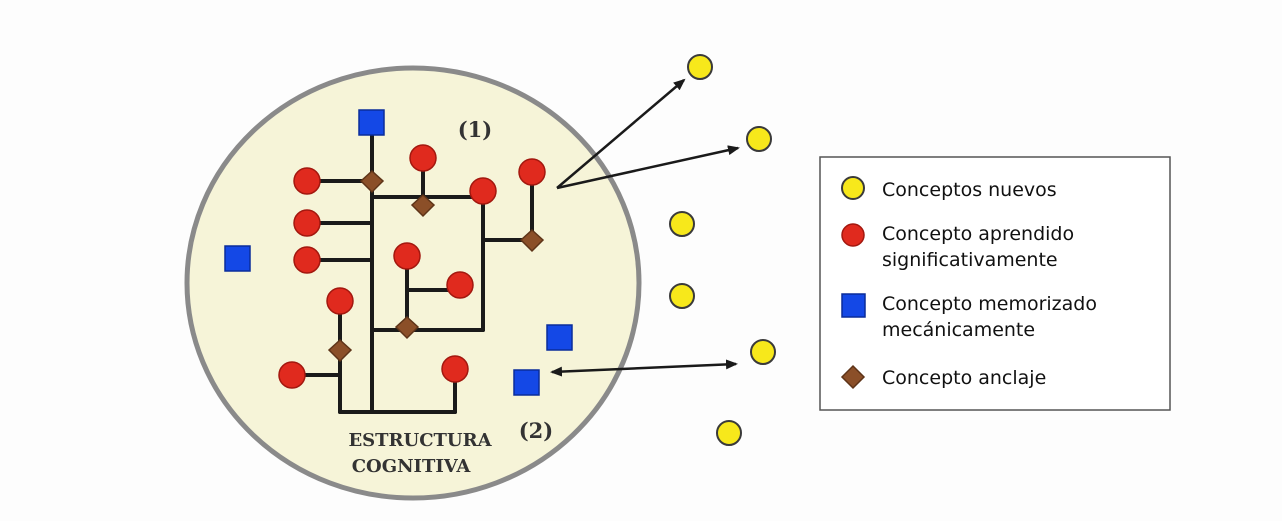 The width and height of the screenshot is (1282, 521). Describe the element at coordinates (853, 305) in the screenshot. I see `legend-memorized-concept-icon` at that location.